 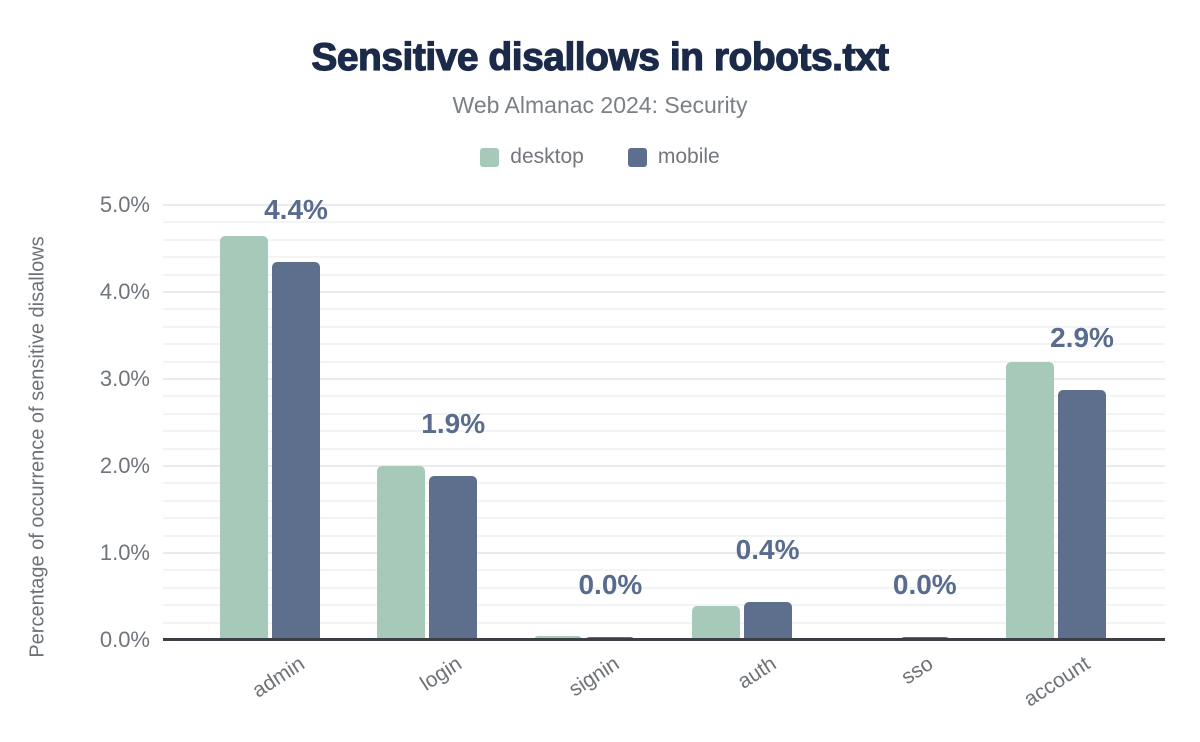 I want to click on bar-desktop-login, so click(x=401, y=553).